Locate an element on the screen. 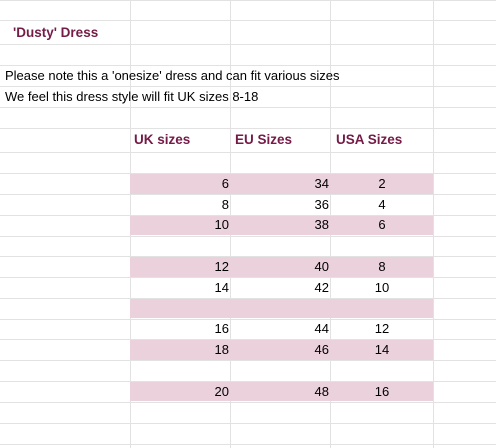 Image resolution: width=496 pixels, height=448 pixels. eu-size-cell: 36 is located at coordinates (321, 204).